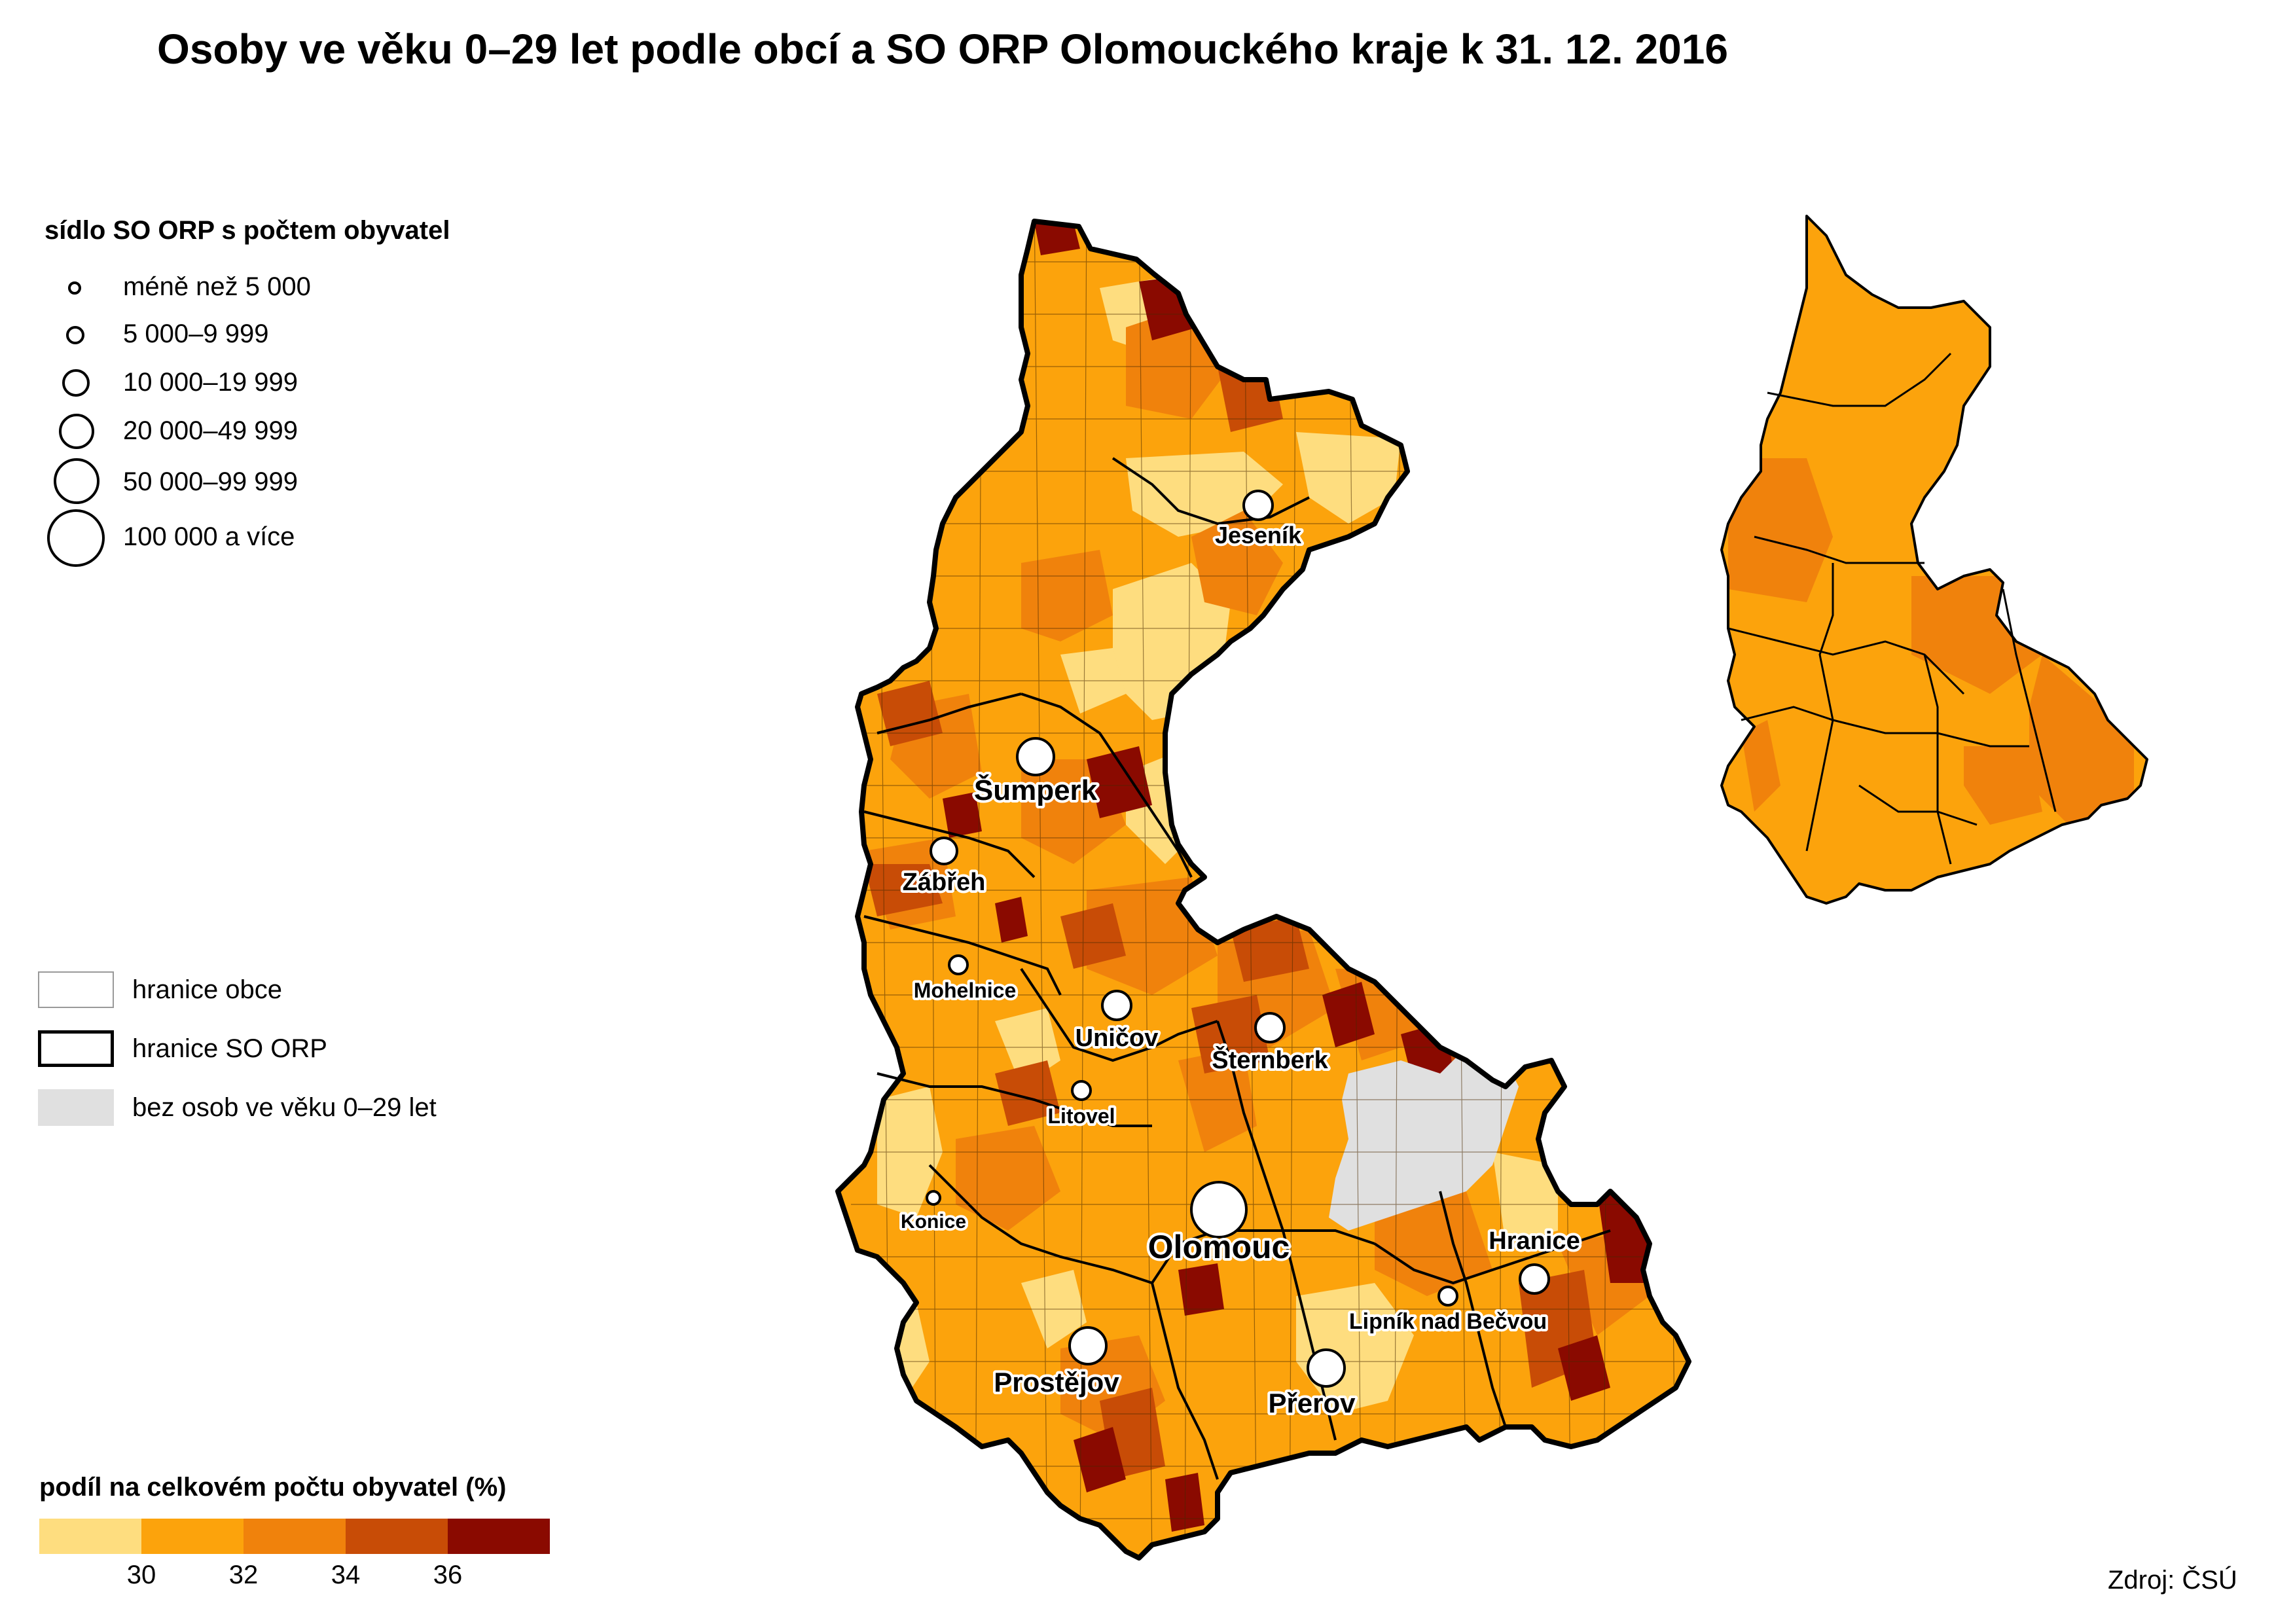 This screenshot has height=1624, width=2295. I want to click on source-note: Zdroj: ČSÚ, so click(2172, 1580).